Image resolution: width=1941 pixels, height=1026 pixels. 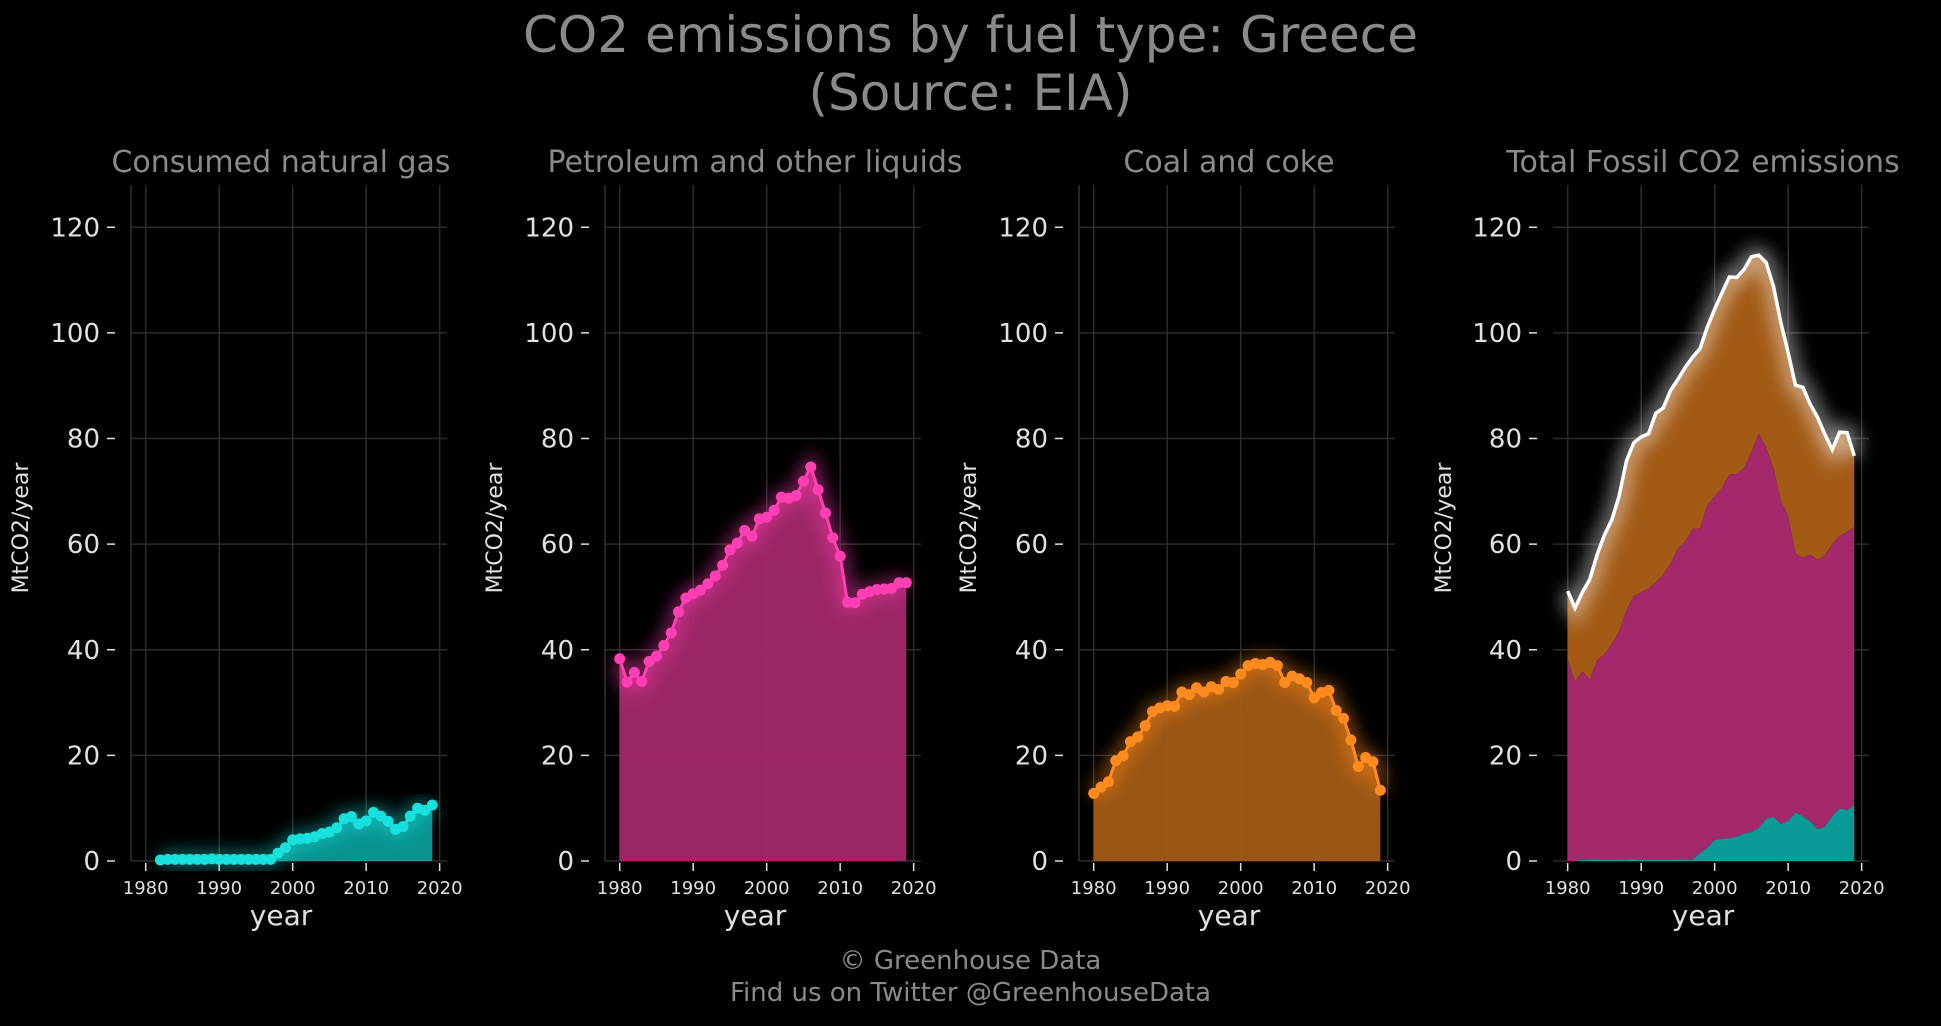 I want to click on title-line-2: (Source: EIA), so click(x=970, y=93).